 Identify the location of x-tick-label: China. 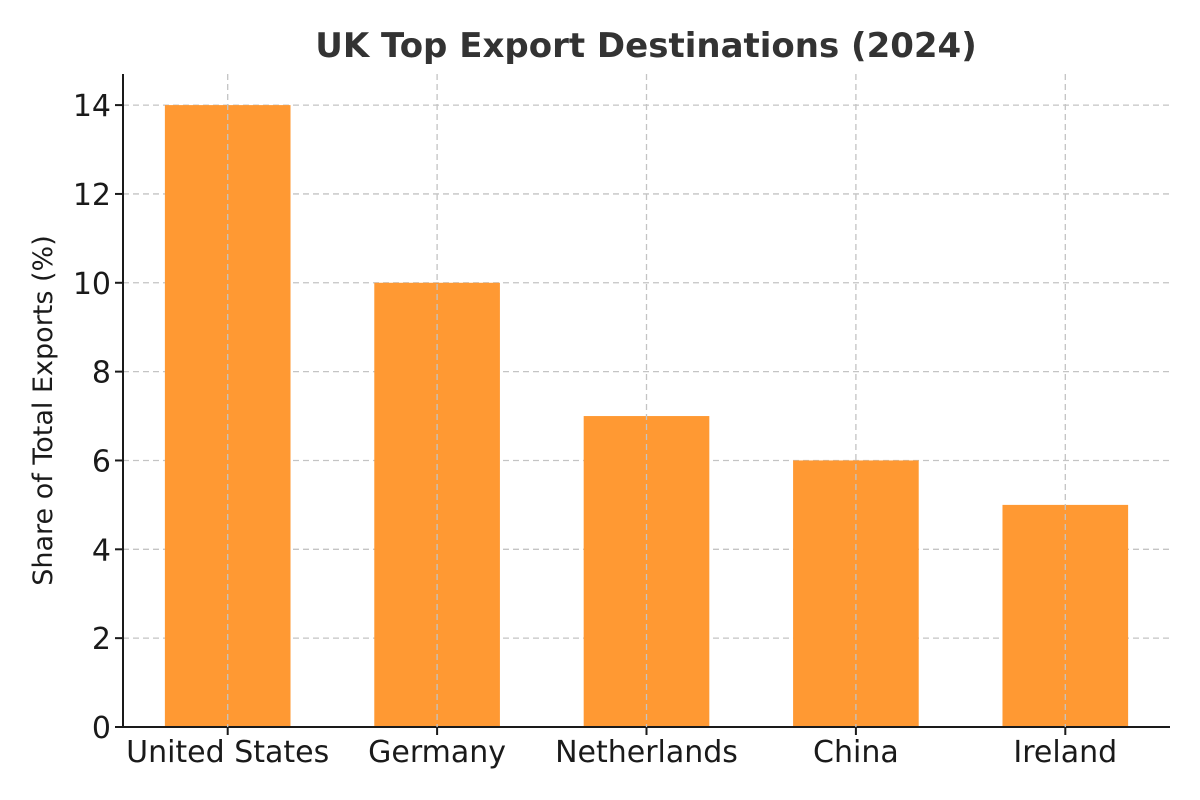
(856, 752).